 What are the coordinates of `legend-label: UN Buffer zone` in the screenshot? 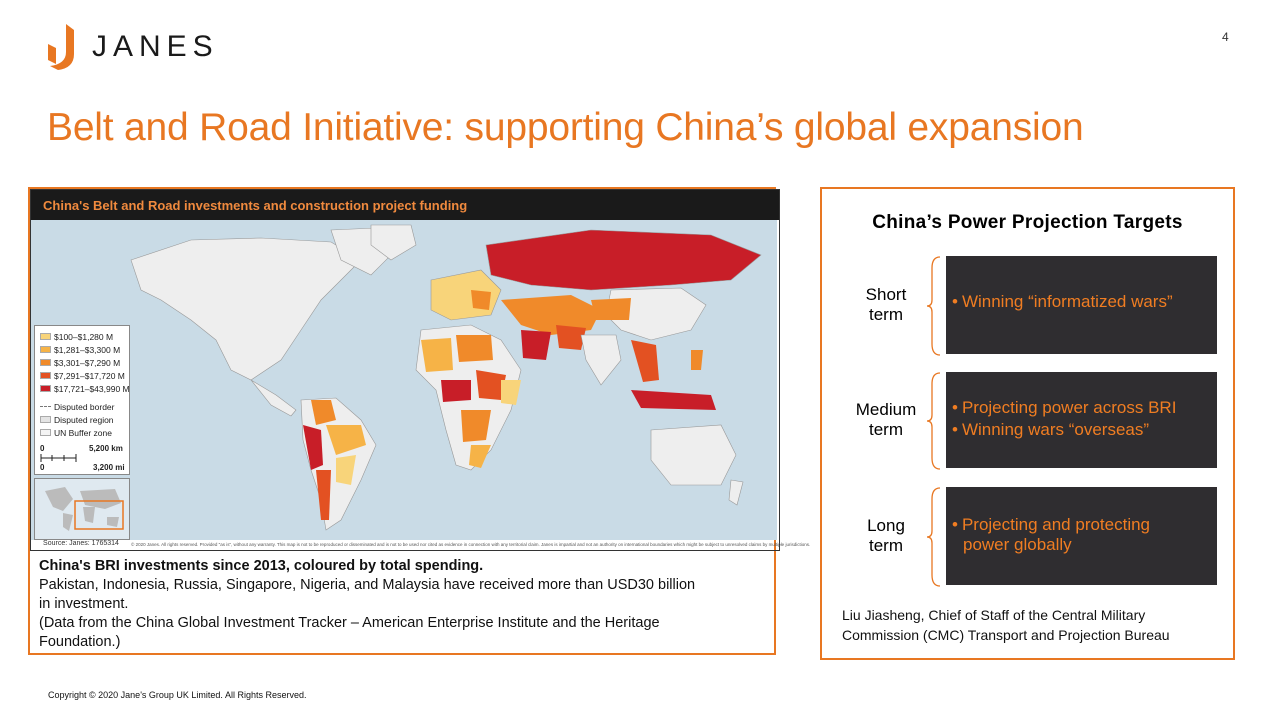 It's located at (83, 432).